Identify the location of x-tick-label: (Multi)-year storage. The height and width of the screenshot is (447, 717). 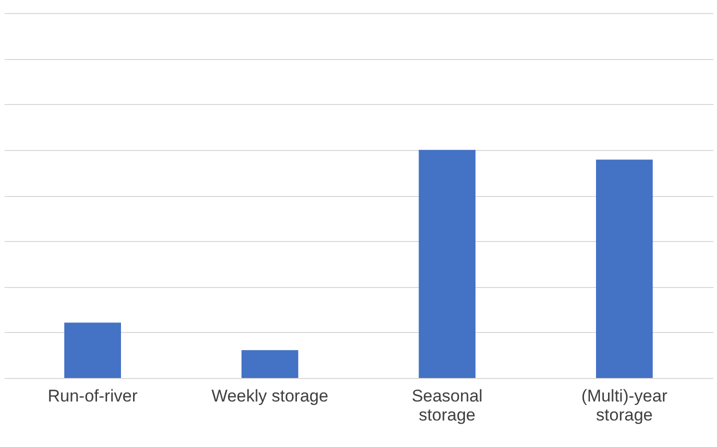
(624, 405).